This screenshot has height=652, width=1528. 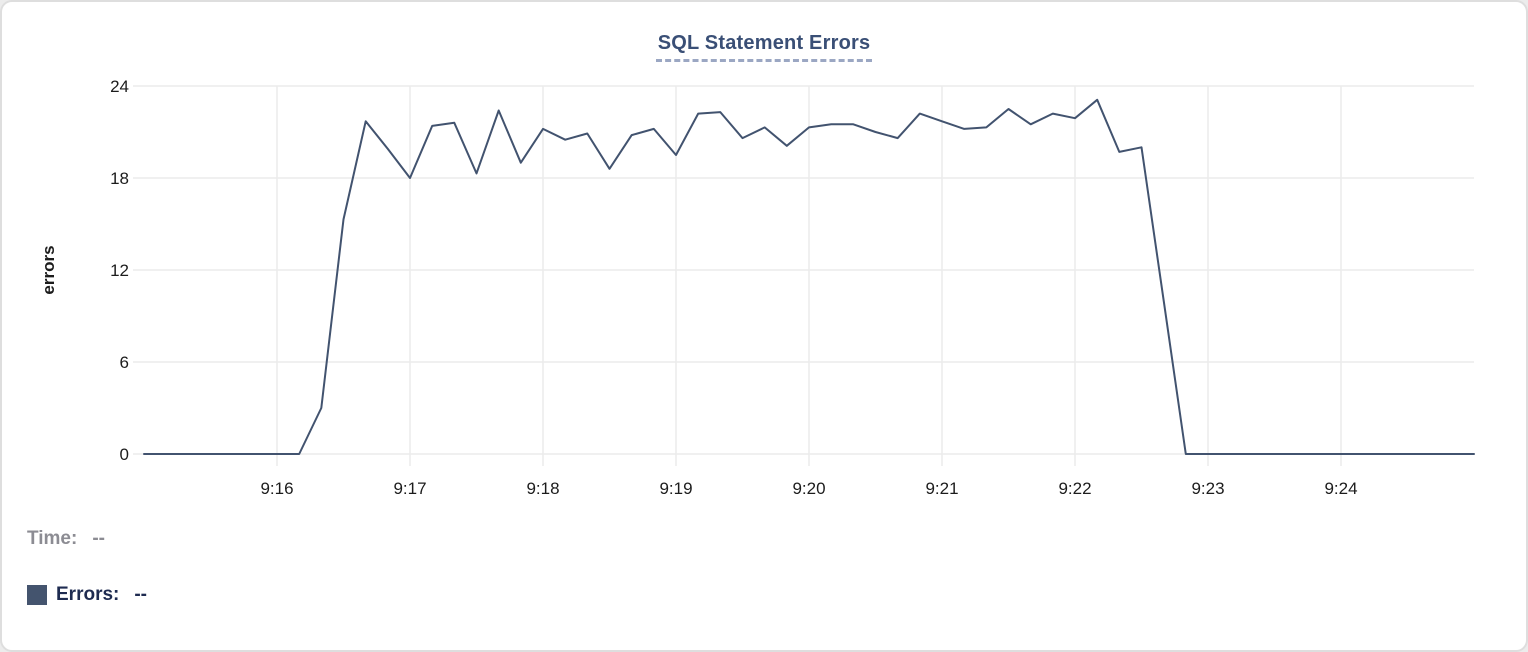 What do you see at coordinates (675, 488) in the screenshot?
I see `x-tick-label: 9:19` at bounding box center [675, 488].